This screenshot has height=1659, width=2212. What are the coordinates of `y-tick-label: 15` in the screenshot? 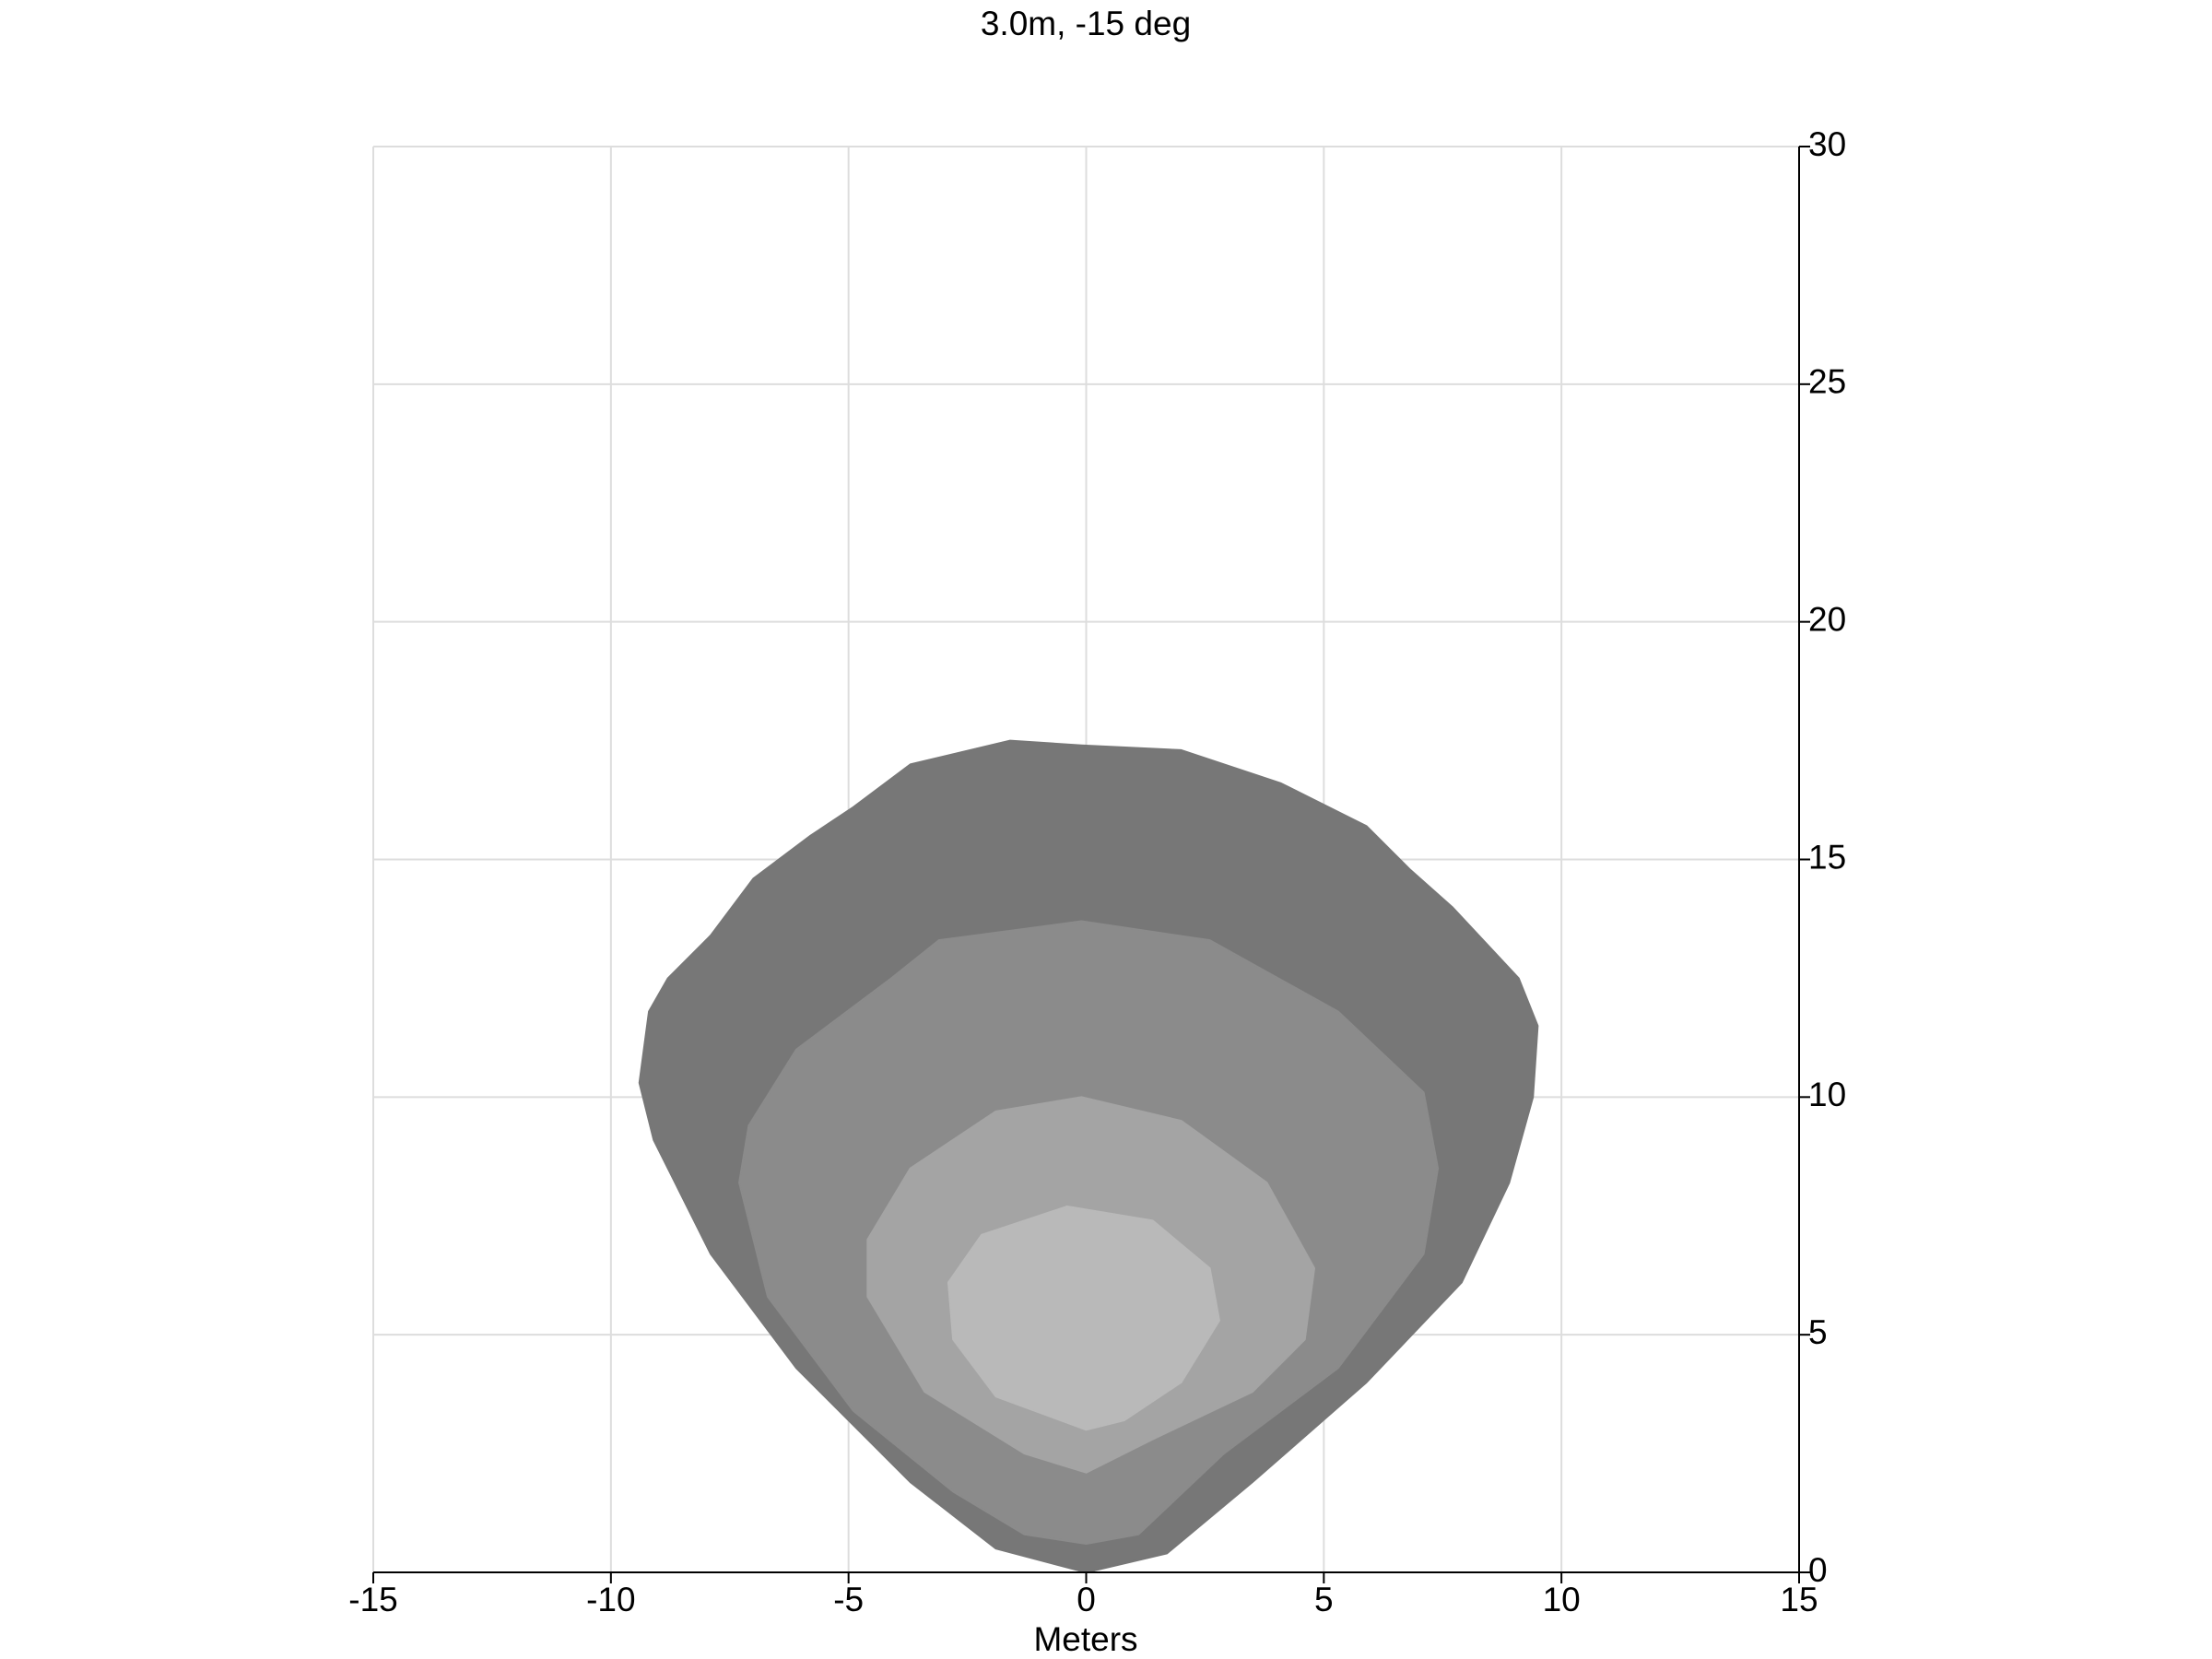 It's located at (1827, 857).